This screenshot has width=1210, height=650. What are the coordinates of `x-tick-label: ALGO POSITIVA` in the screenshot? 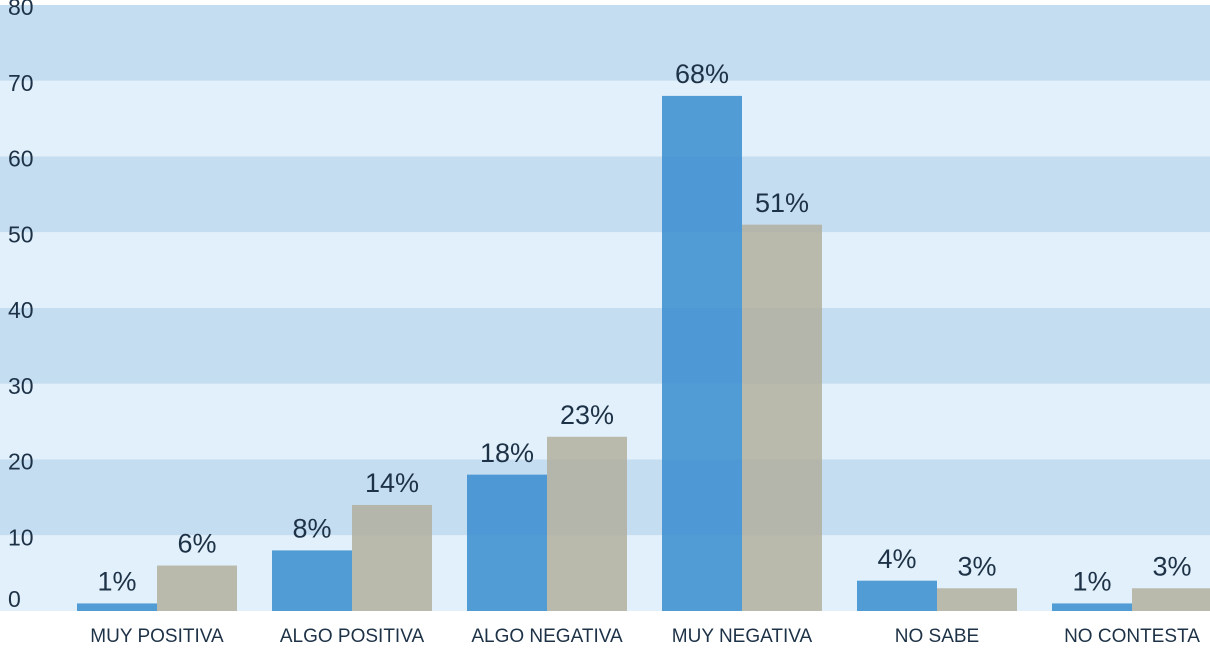 It's located at (352, 636).